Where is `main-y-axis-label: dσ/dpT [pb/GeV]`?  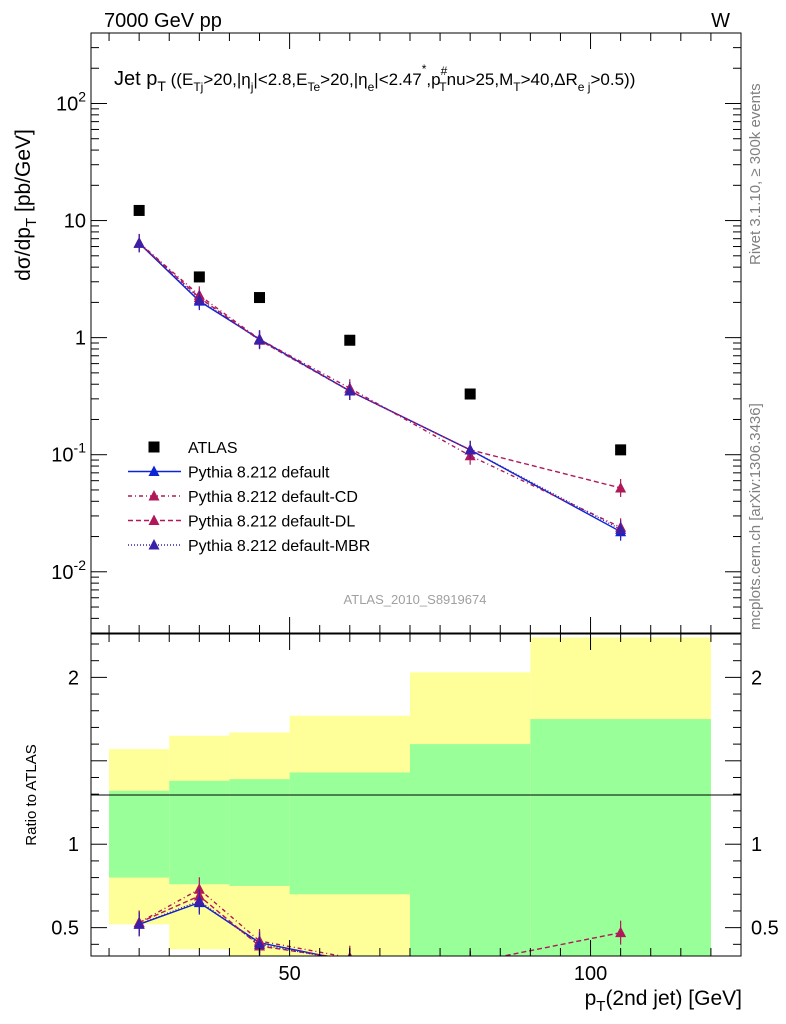 main-y-axis-label: dσ/dpT [pb/GeV] is located at coordinates (26, 205).